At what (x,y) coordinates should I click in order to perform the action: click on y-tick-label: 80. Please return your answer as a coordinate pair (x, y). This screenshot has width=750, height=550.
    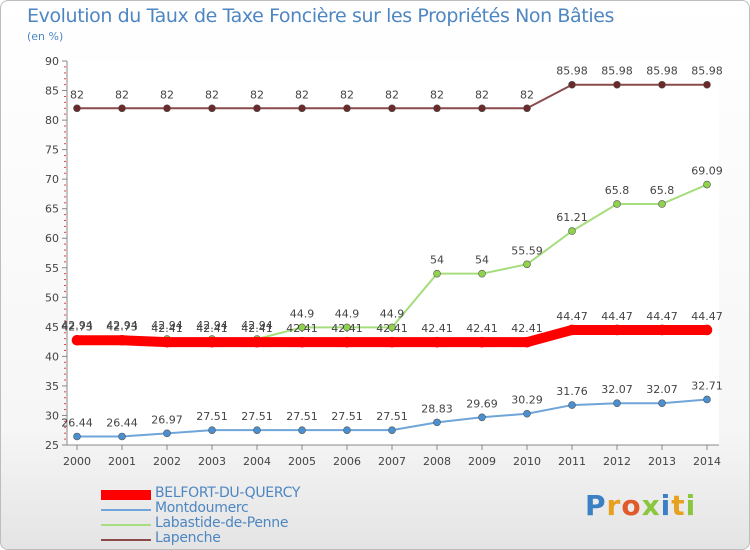
    Looking at the image, I should click on (52, 120).